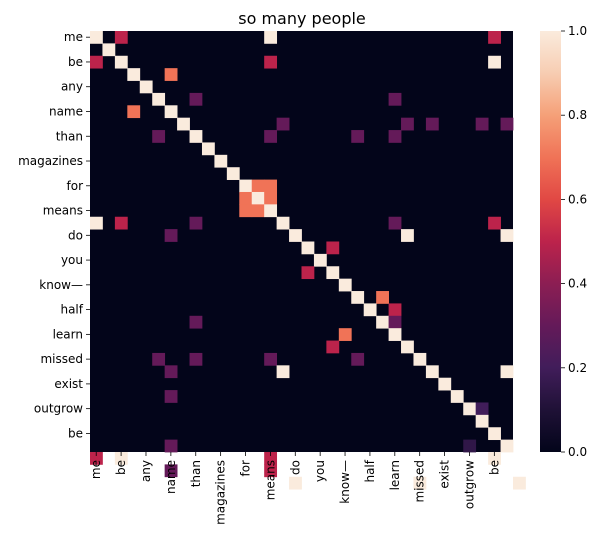 The height and width of the screenshot is (546, 602). Describe the element at coordinates (171, 477) in the screenshot. I see `x-tick-label: name` at that location.